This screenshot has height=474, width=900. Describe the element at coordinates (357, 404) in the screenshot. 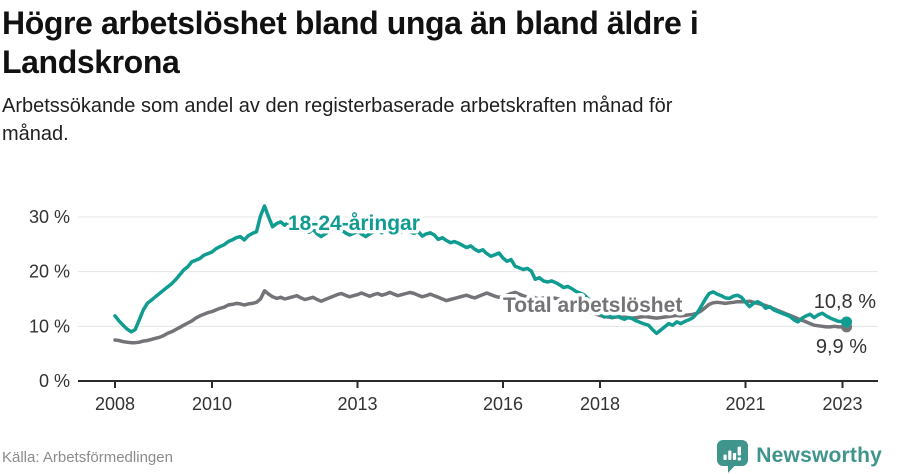

I see `x-axis-label-2013: 2013` at that location.